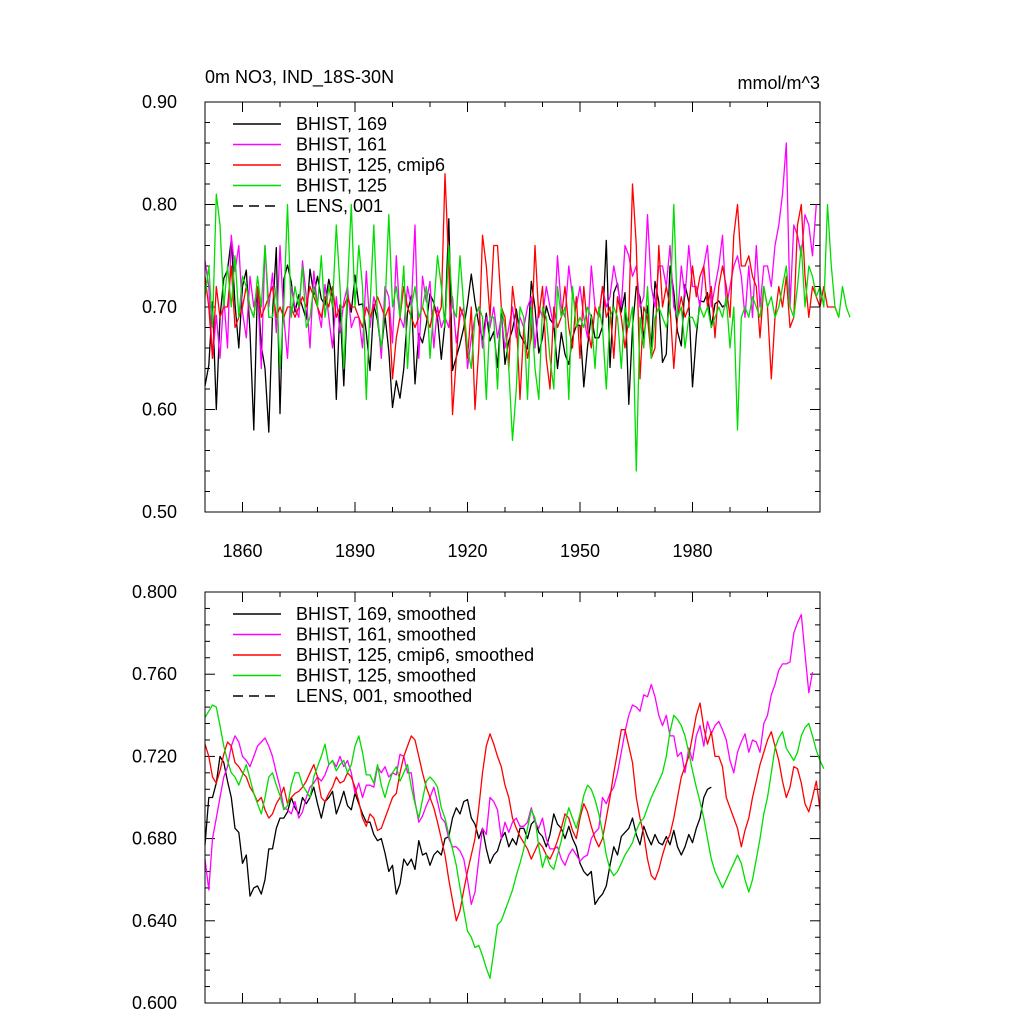 This screenshot has width=1024, height=1024. What do you see at coordinates (339, 206) in the screenshot?
I see `legend-label-4: LENS, 001` at bounding box center [339, 206].